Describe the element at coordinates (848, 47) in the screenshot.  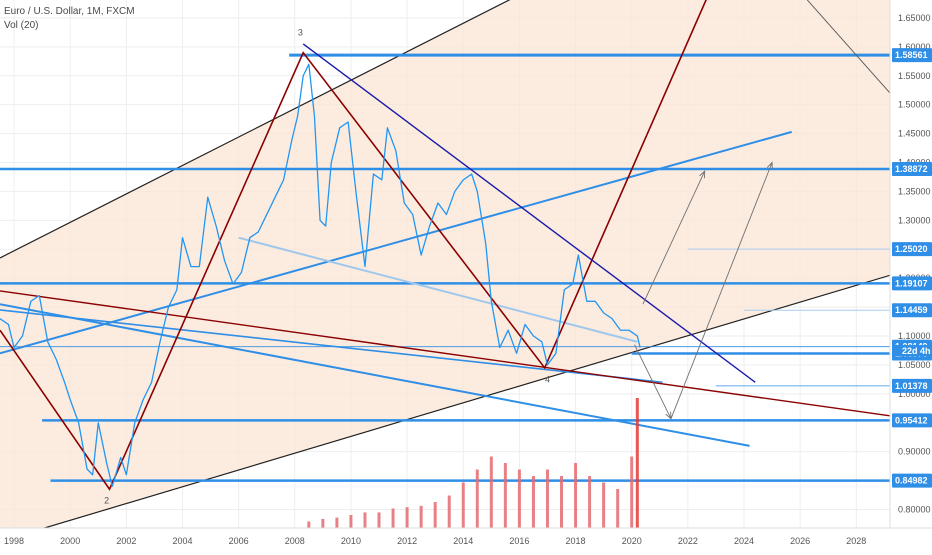
I see `gray-diagonal-line` at that location.